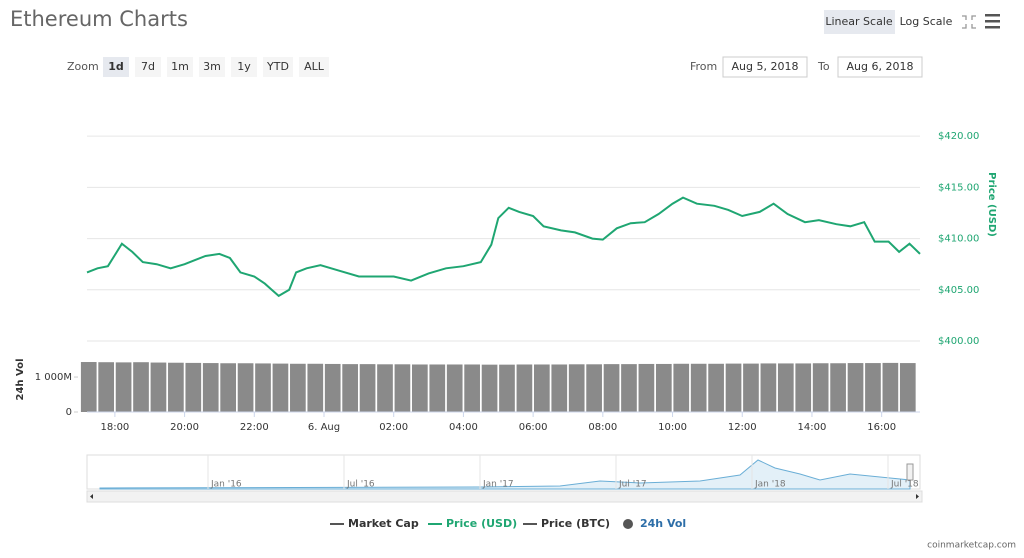 This screenshot has height=558, width=1024. Describe the element at coordinates (632, 485) in the screenshot. I see `navigator-label: Jul '17` at that location.